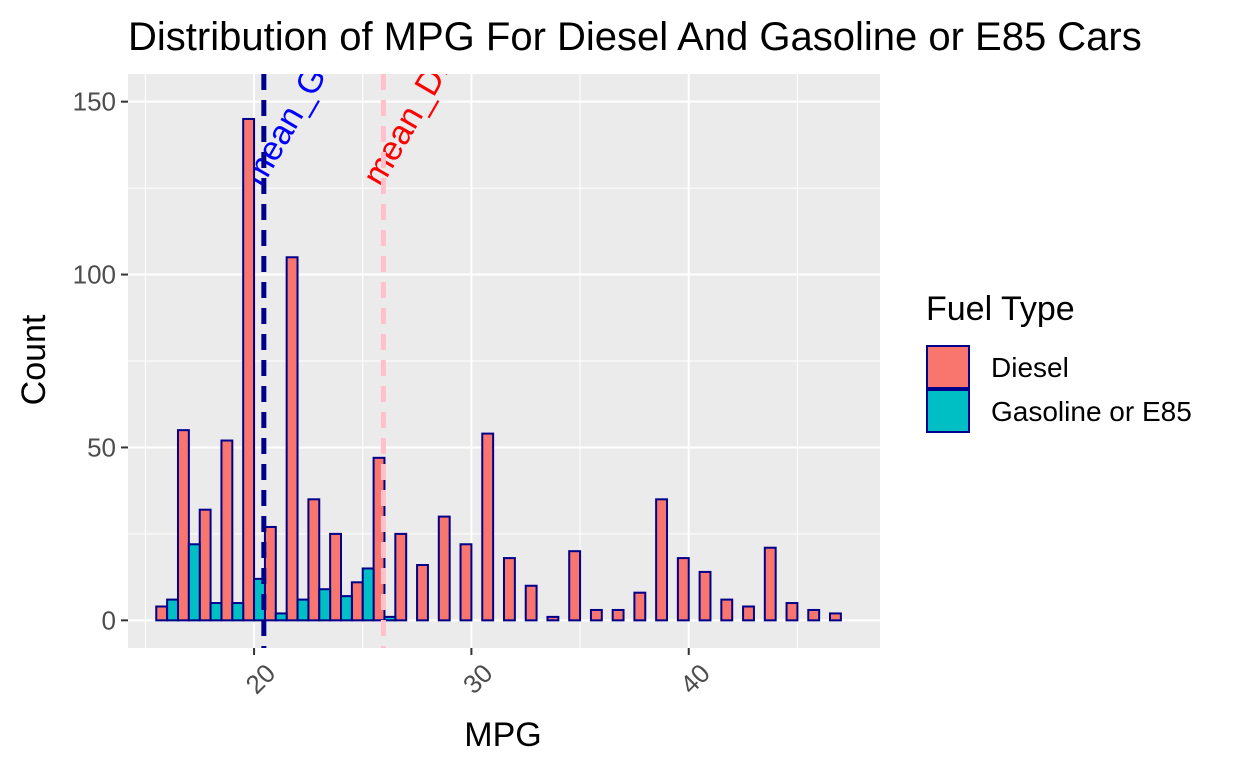 Image resolution: width=1248 pixels, height=768 pixels. Describe the element at coordinates (100, 361) in the screenshot. I see `y-axis: 0 50 100 150` at that location.